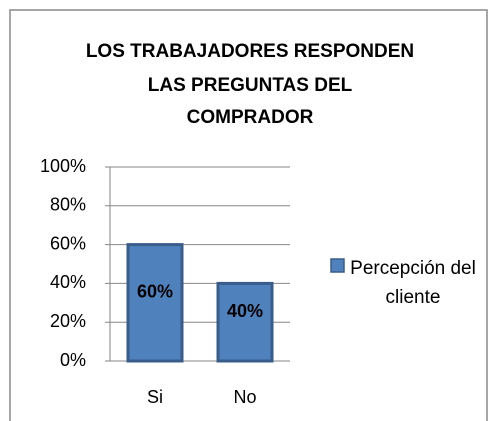 The height and width of the screenshot is (421, 492). Describe the element at coordinates (245, 311) in the screenshot. I see `value-label: 40%` at that location.